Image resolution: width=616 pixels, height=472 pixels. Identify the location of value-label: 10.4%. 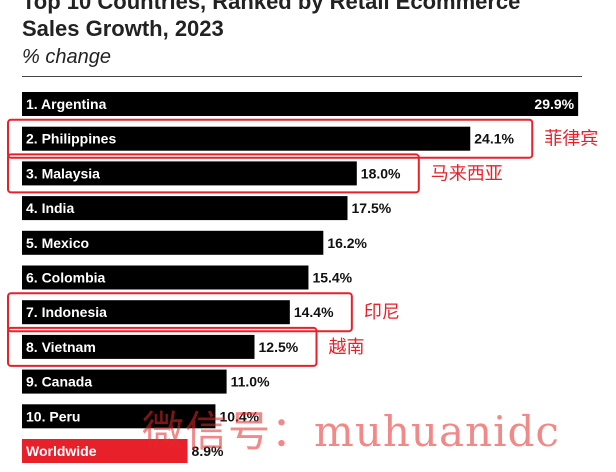
(239, 416).